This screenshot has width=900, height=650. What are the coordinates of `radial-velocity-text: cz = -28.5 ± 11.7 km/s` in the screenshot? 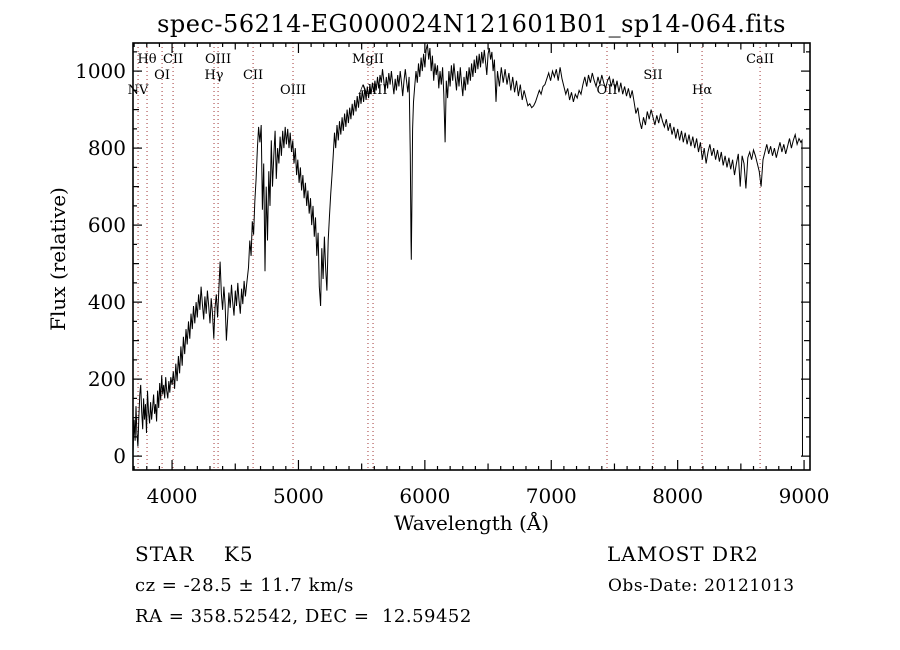 It's located at (244, 585).